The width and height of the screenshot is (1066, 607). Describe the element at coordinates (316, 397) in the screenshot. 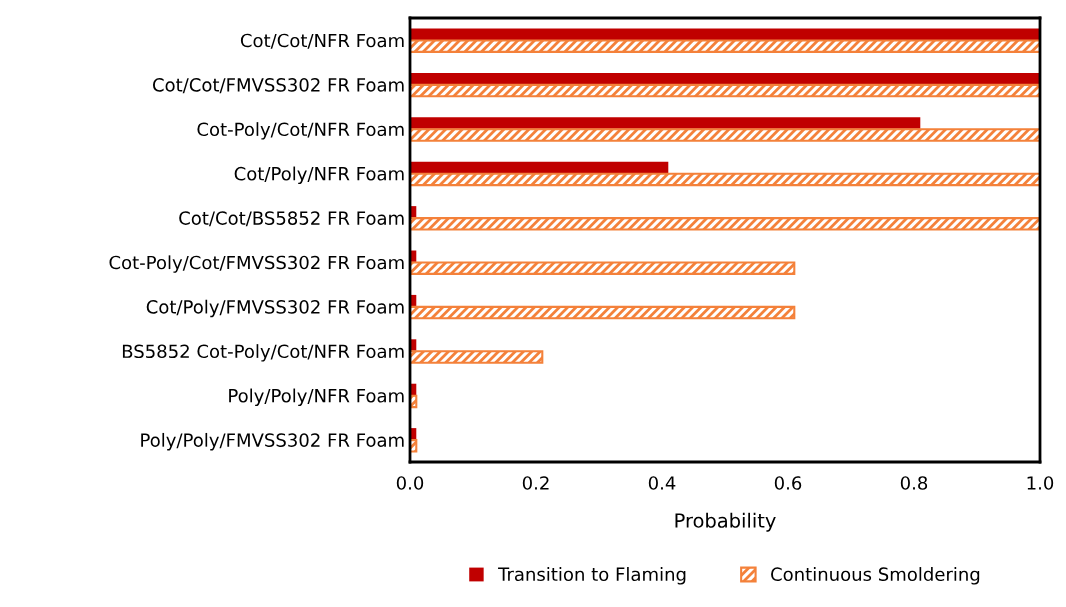

I see `y-tick-label: Poly/Poly/NFR Foam` at that location.